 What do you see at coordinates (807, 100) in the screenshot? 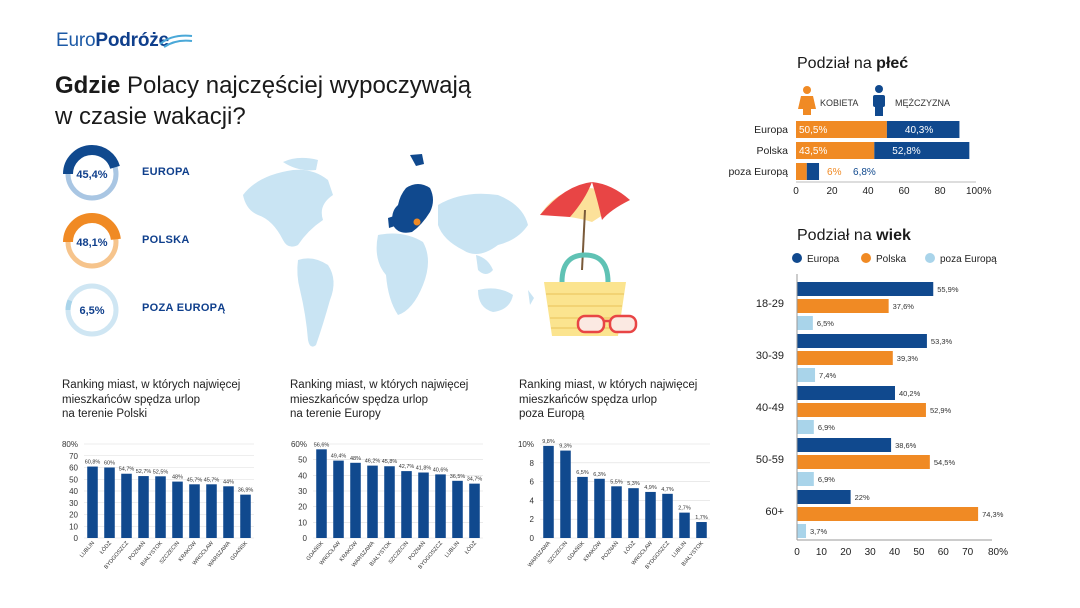
I see `female-icon` at bounding box center [807, 100].